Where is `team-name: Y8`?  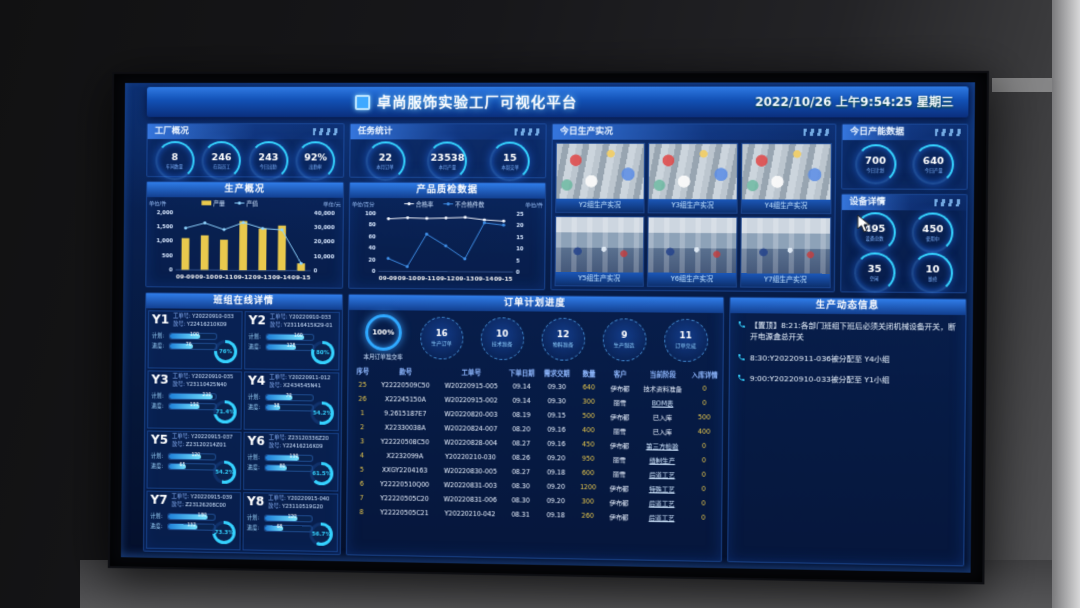
team-name: Y8 is located at coordinates (255, 501).